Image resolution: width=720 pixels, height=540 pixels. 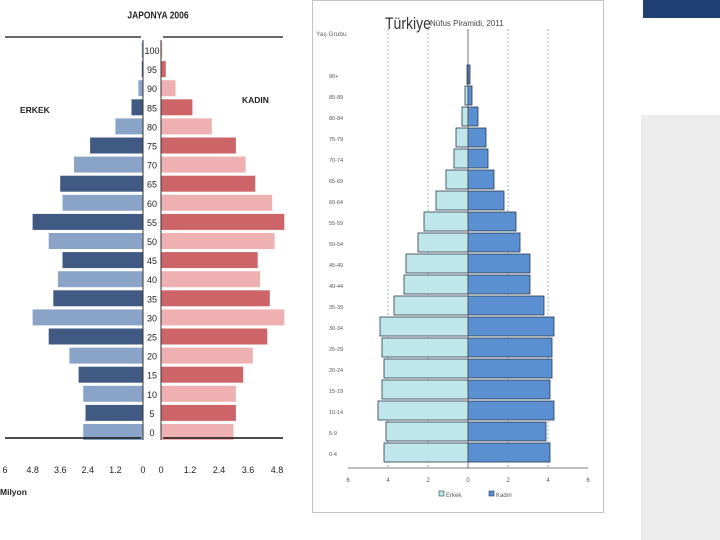 I want to click on japan-age-label-55: 55, so click(x=152, y=223).